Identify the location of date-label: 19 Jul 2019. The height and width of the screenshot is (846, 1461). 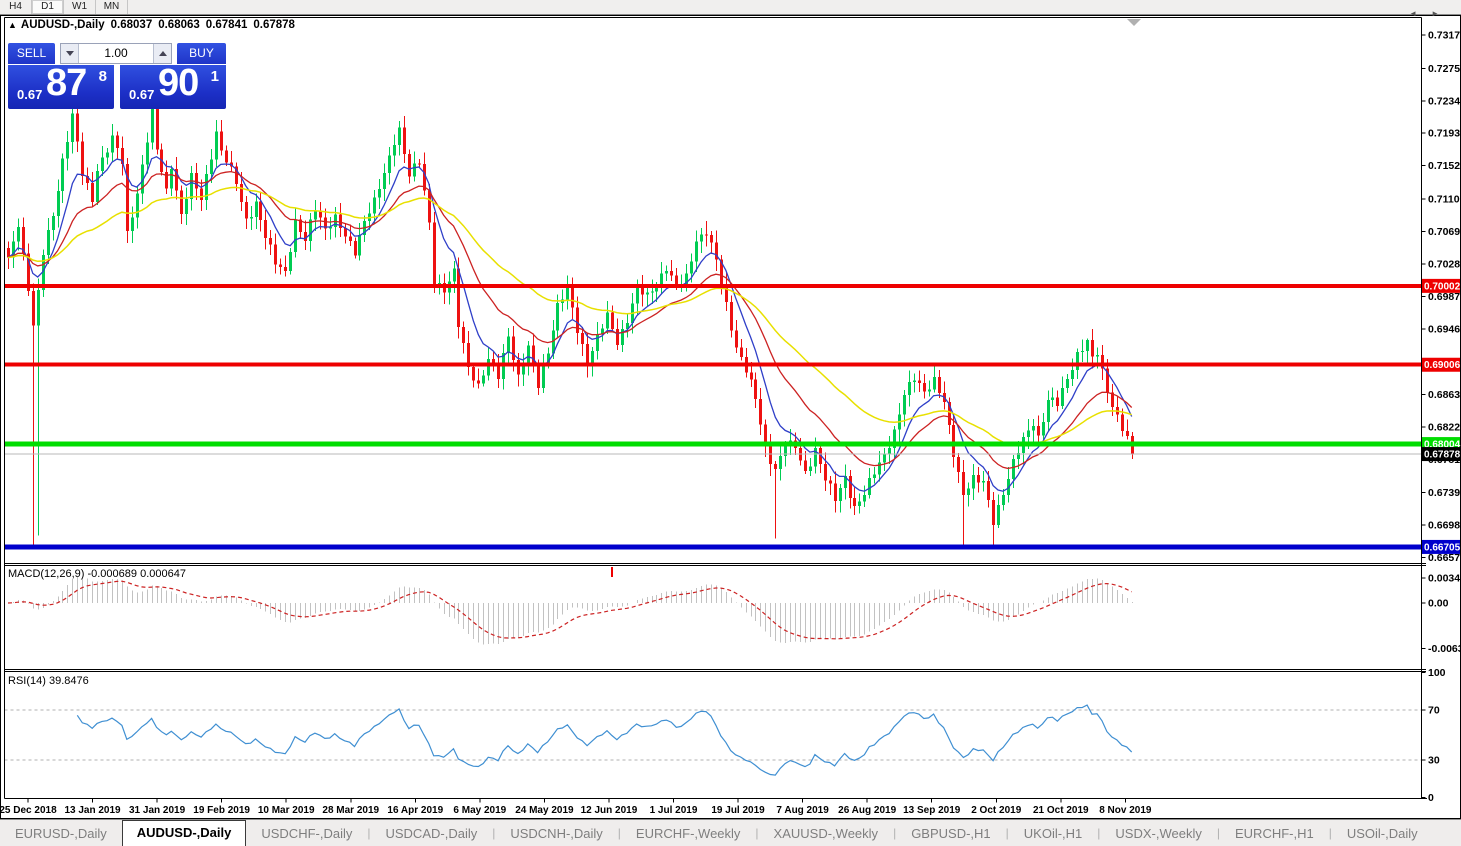
(738, 810).